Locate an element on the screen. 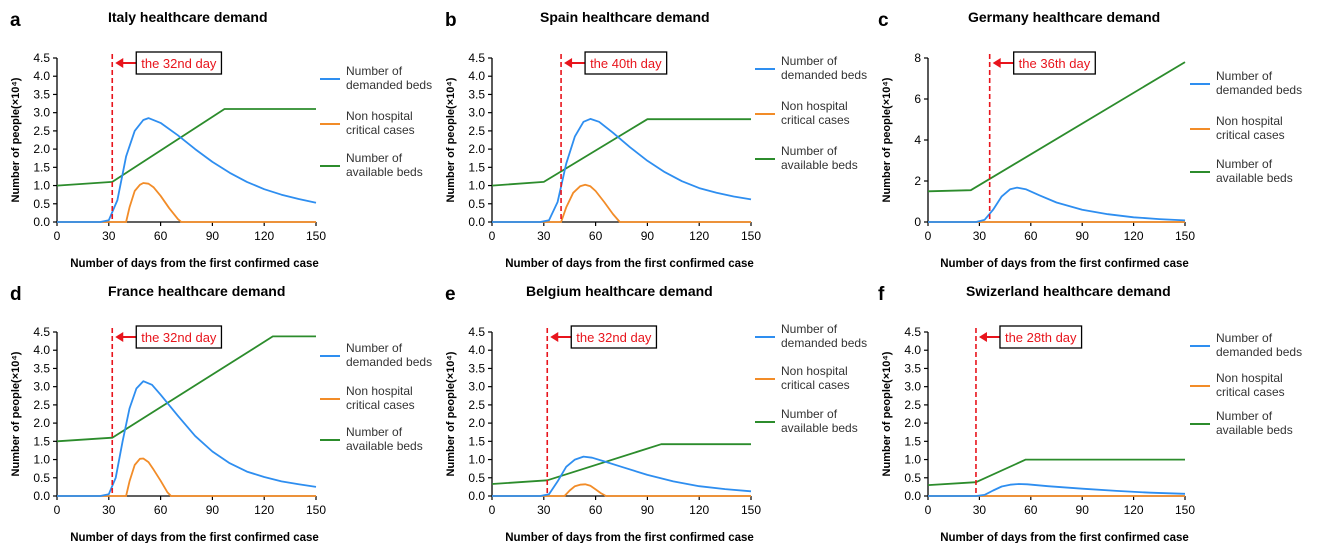 This screenshot has width=1322, height=543. panel-letter: b is located at coordinates (451, 20).